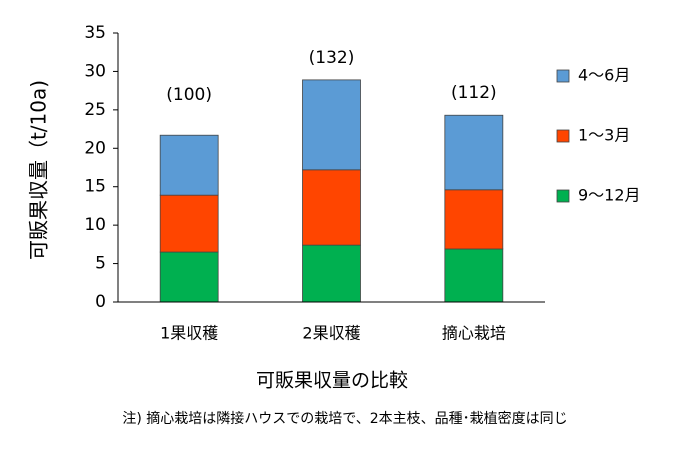  What do you see at coordinates (100, 302) in the screenshot?
I see `y-tick-label: 0` at bounding box center [100, 302].